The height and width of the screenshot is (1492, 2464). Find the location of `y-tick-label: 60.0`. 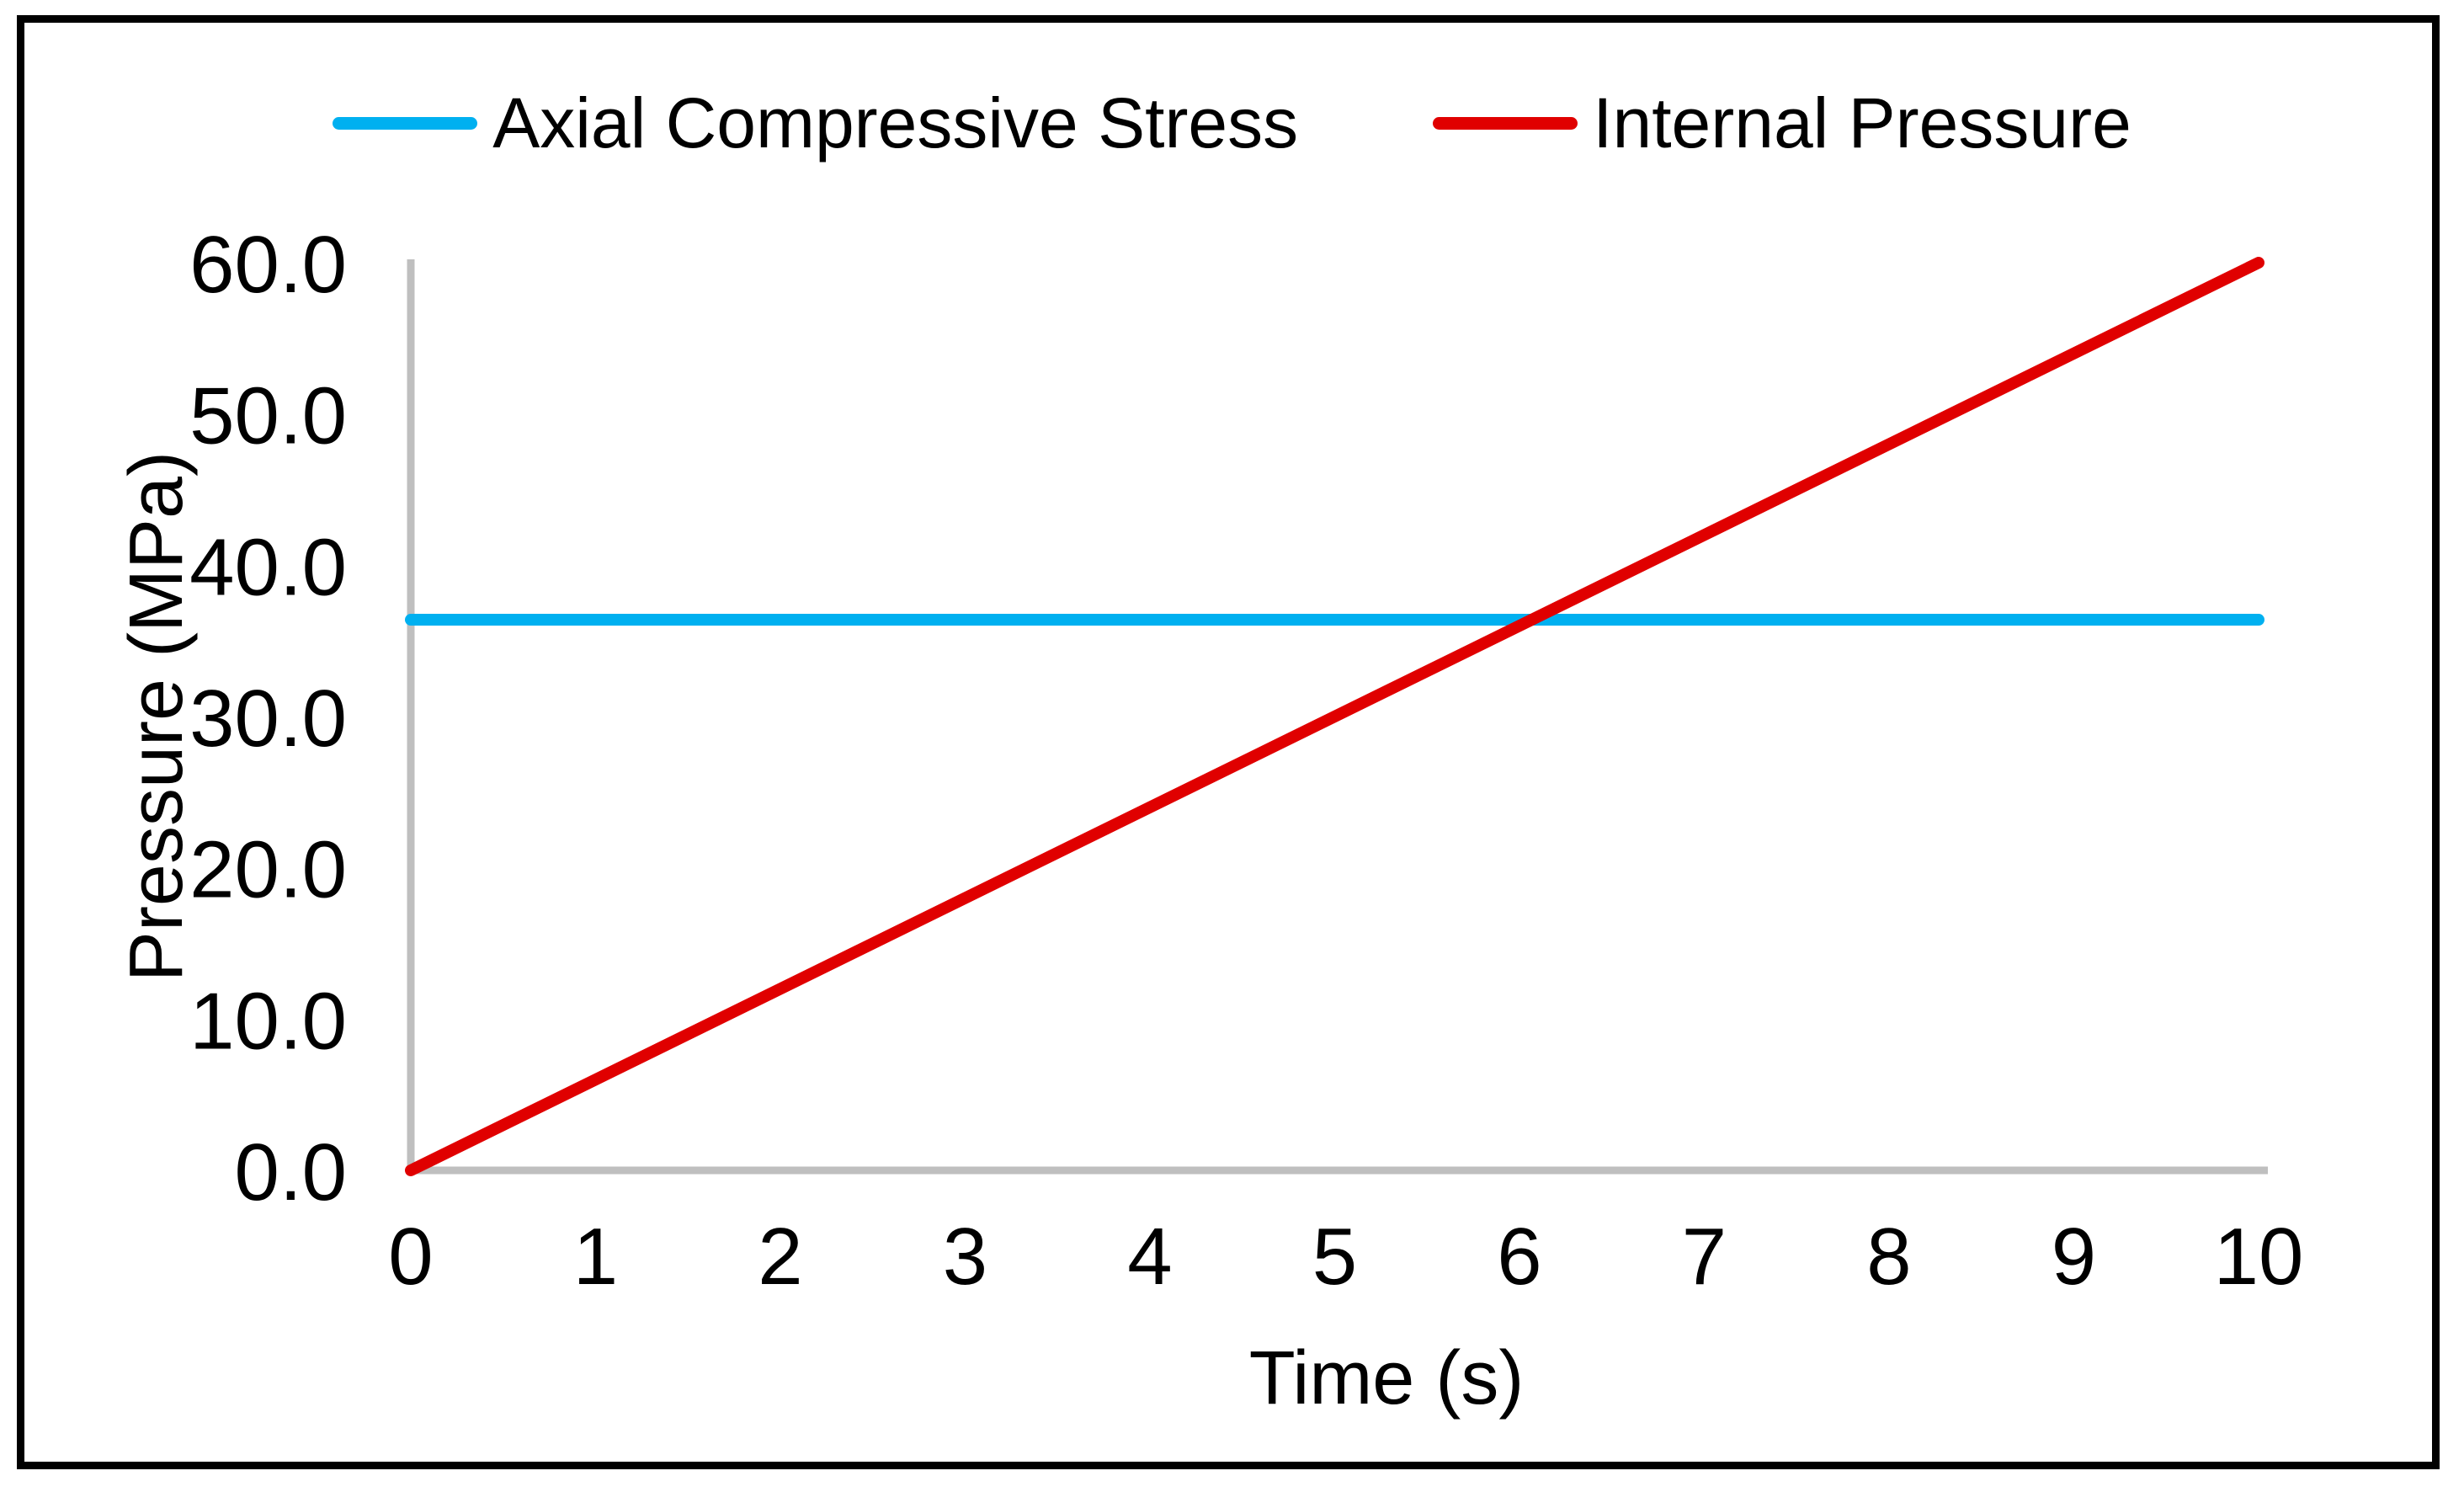

y-tick-label: 60.0 is located at coordinates (268, 265).